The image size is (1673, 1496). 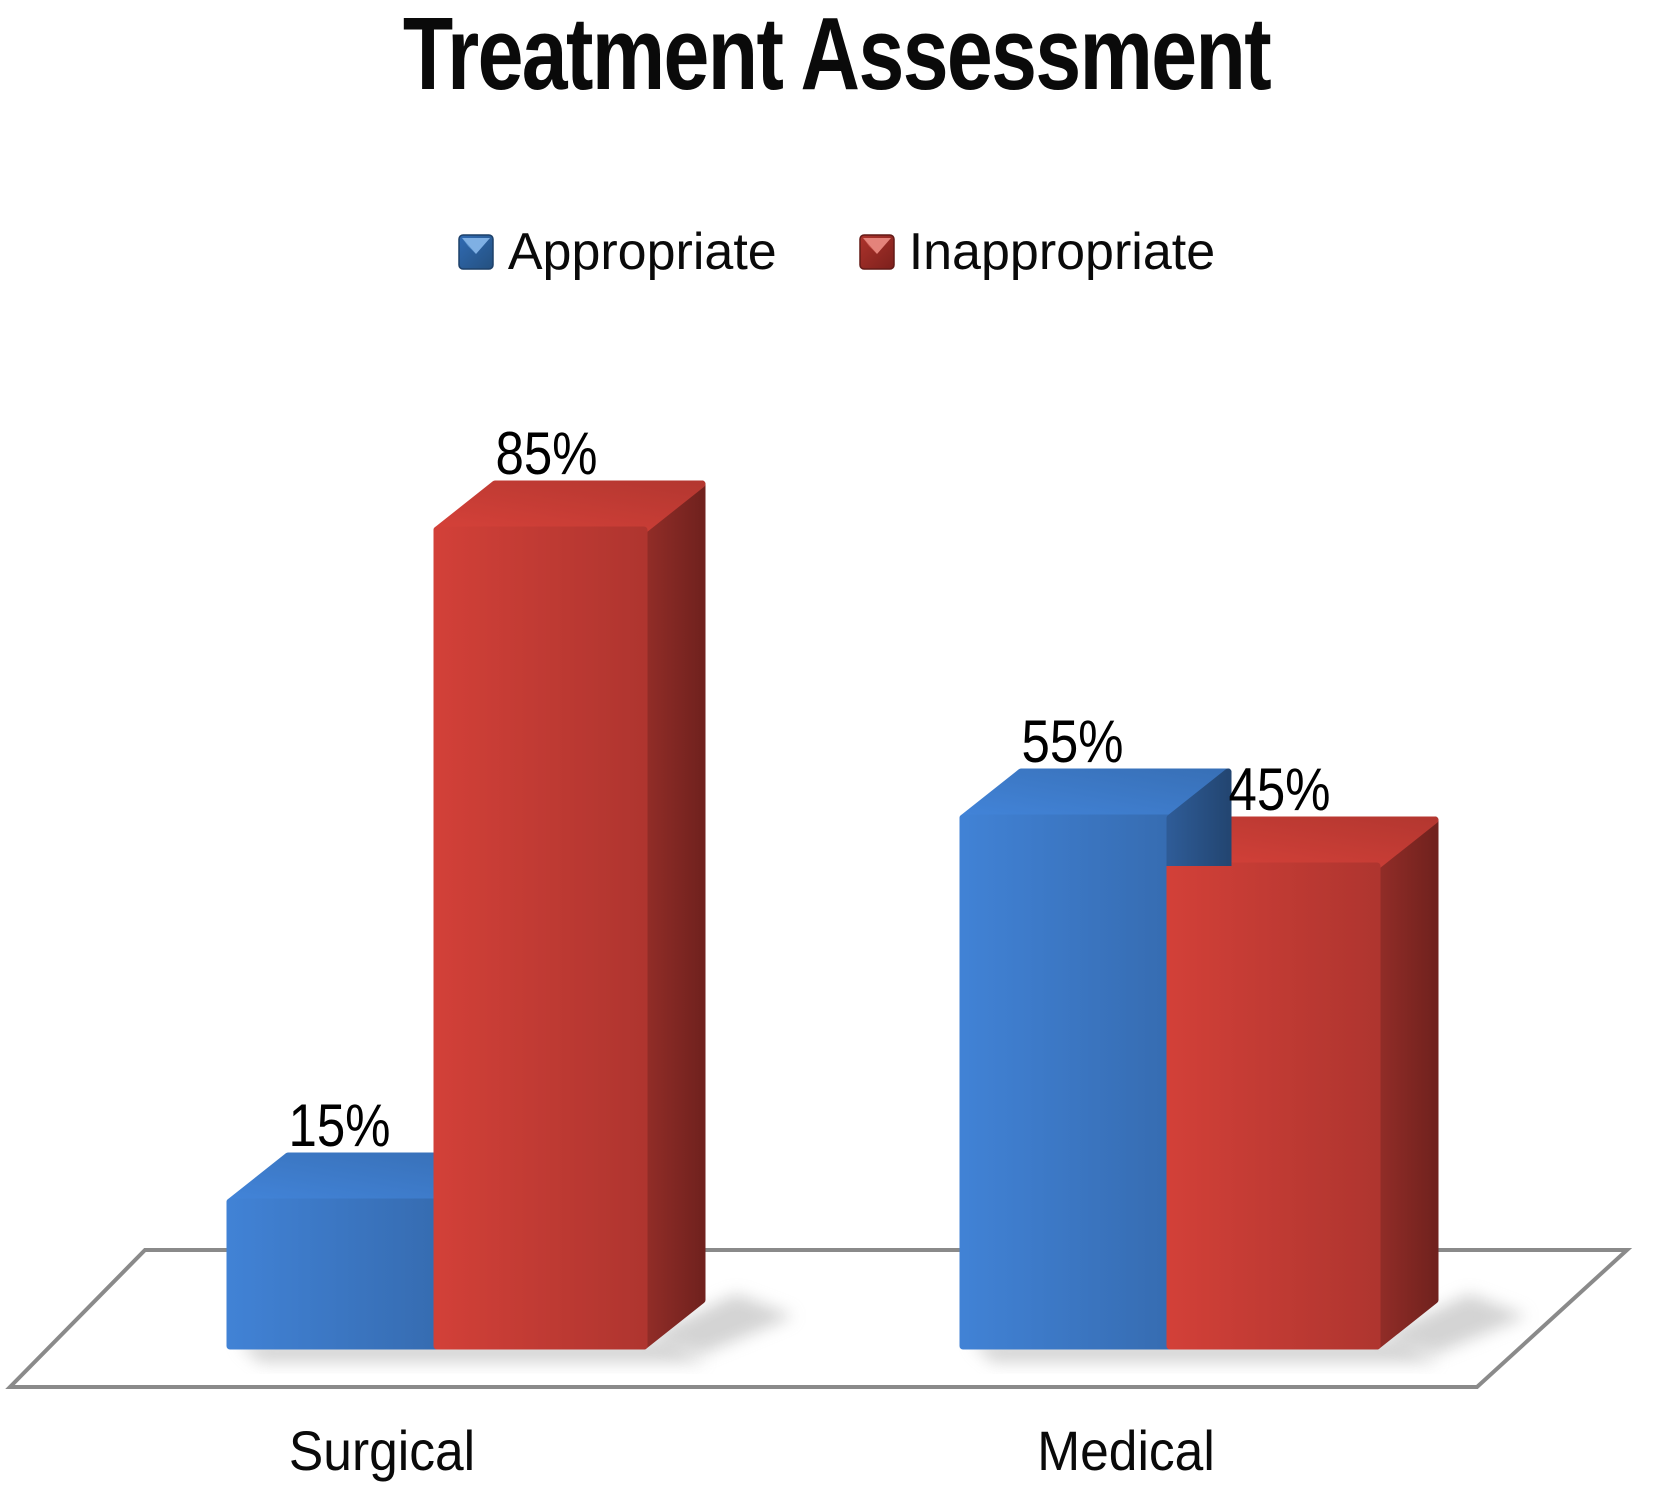 I want to click on bar-surgical-inappropriate, so click(x=569, y=915).